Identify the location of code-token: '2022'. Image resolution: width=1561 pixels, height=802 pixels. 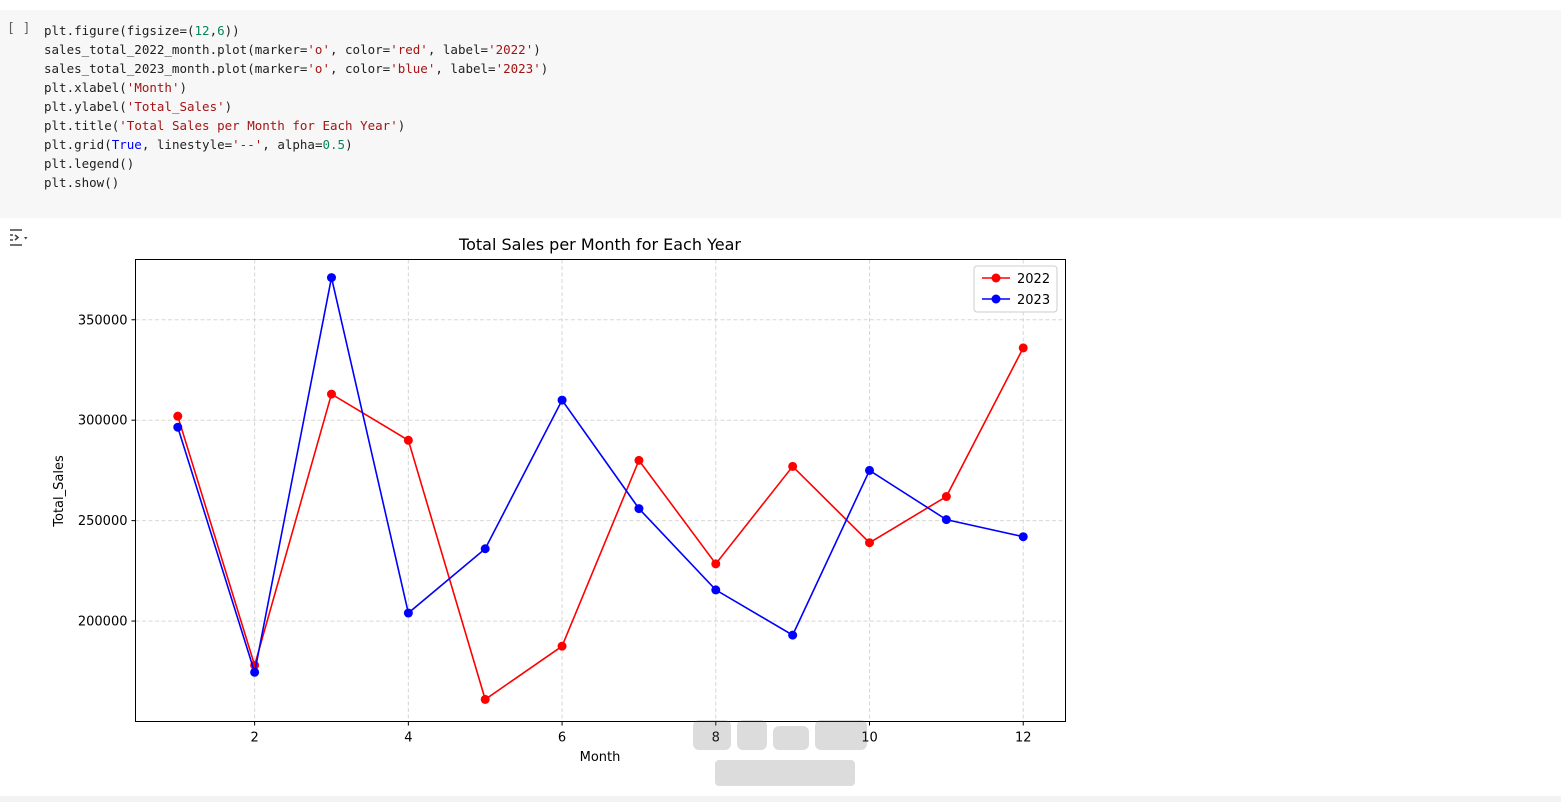
(511, 49).